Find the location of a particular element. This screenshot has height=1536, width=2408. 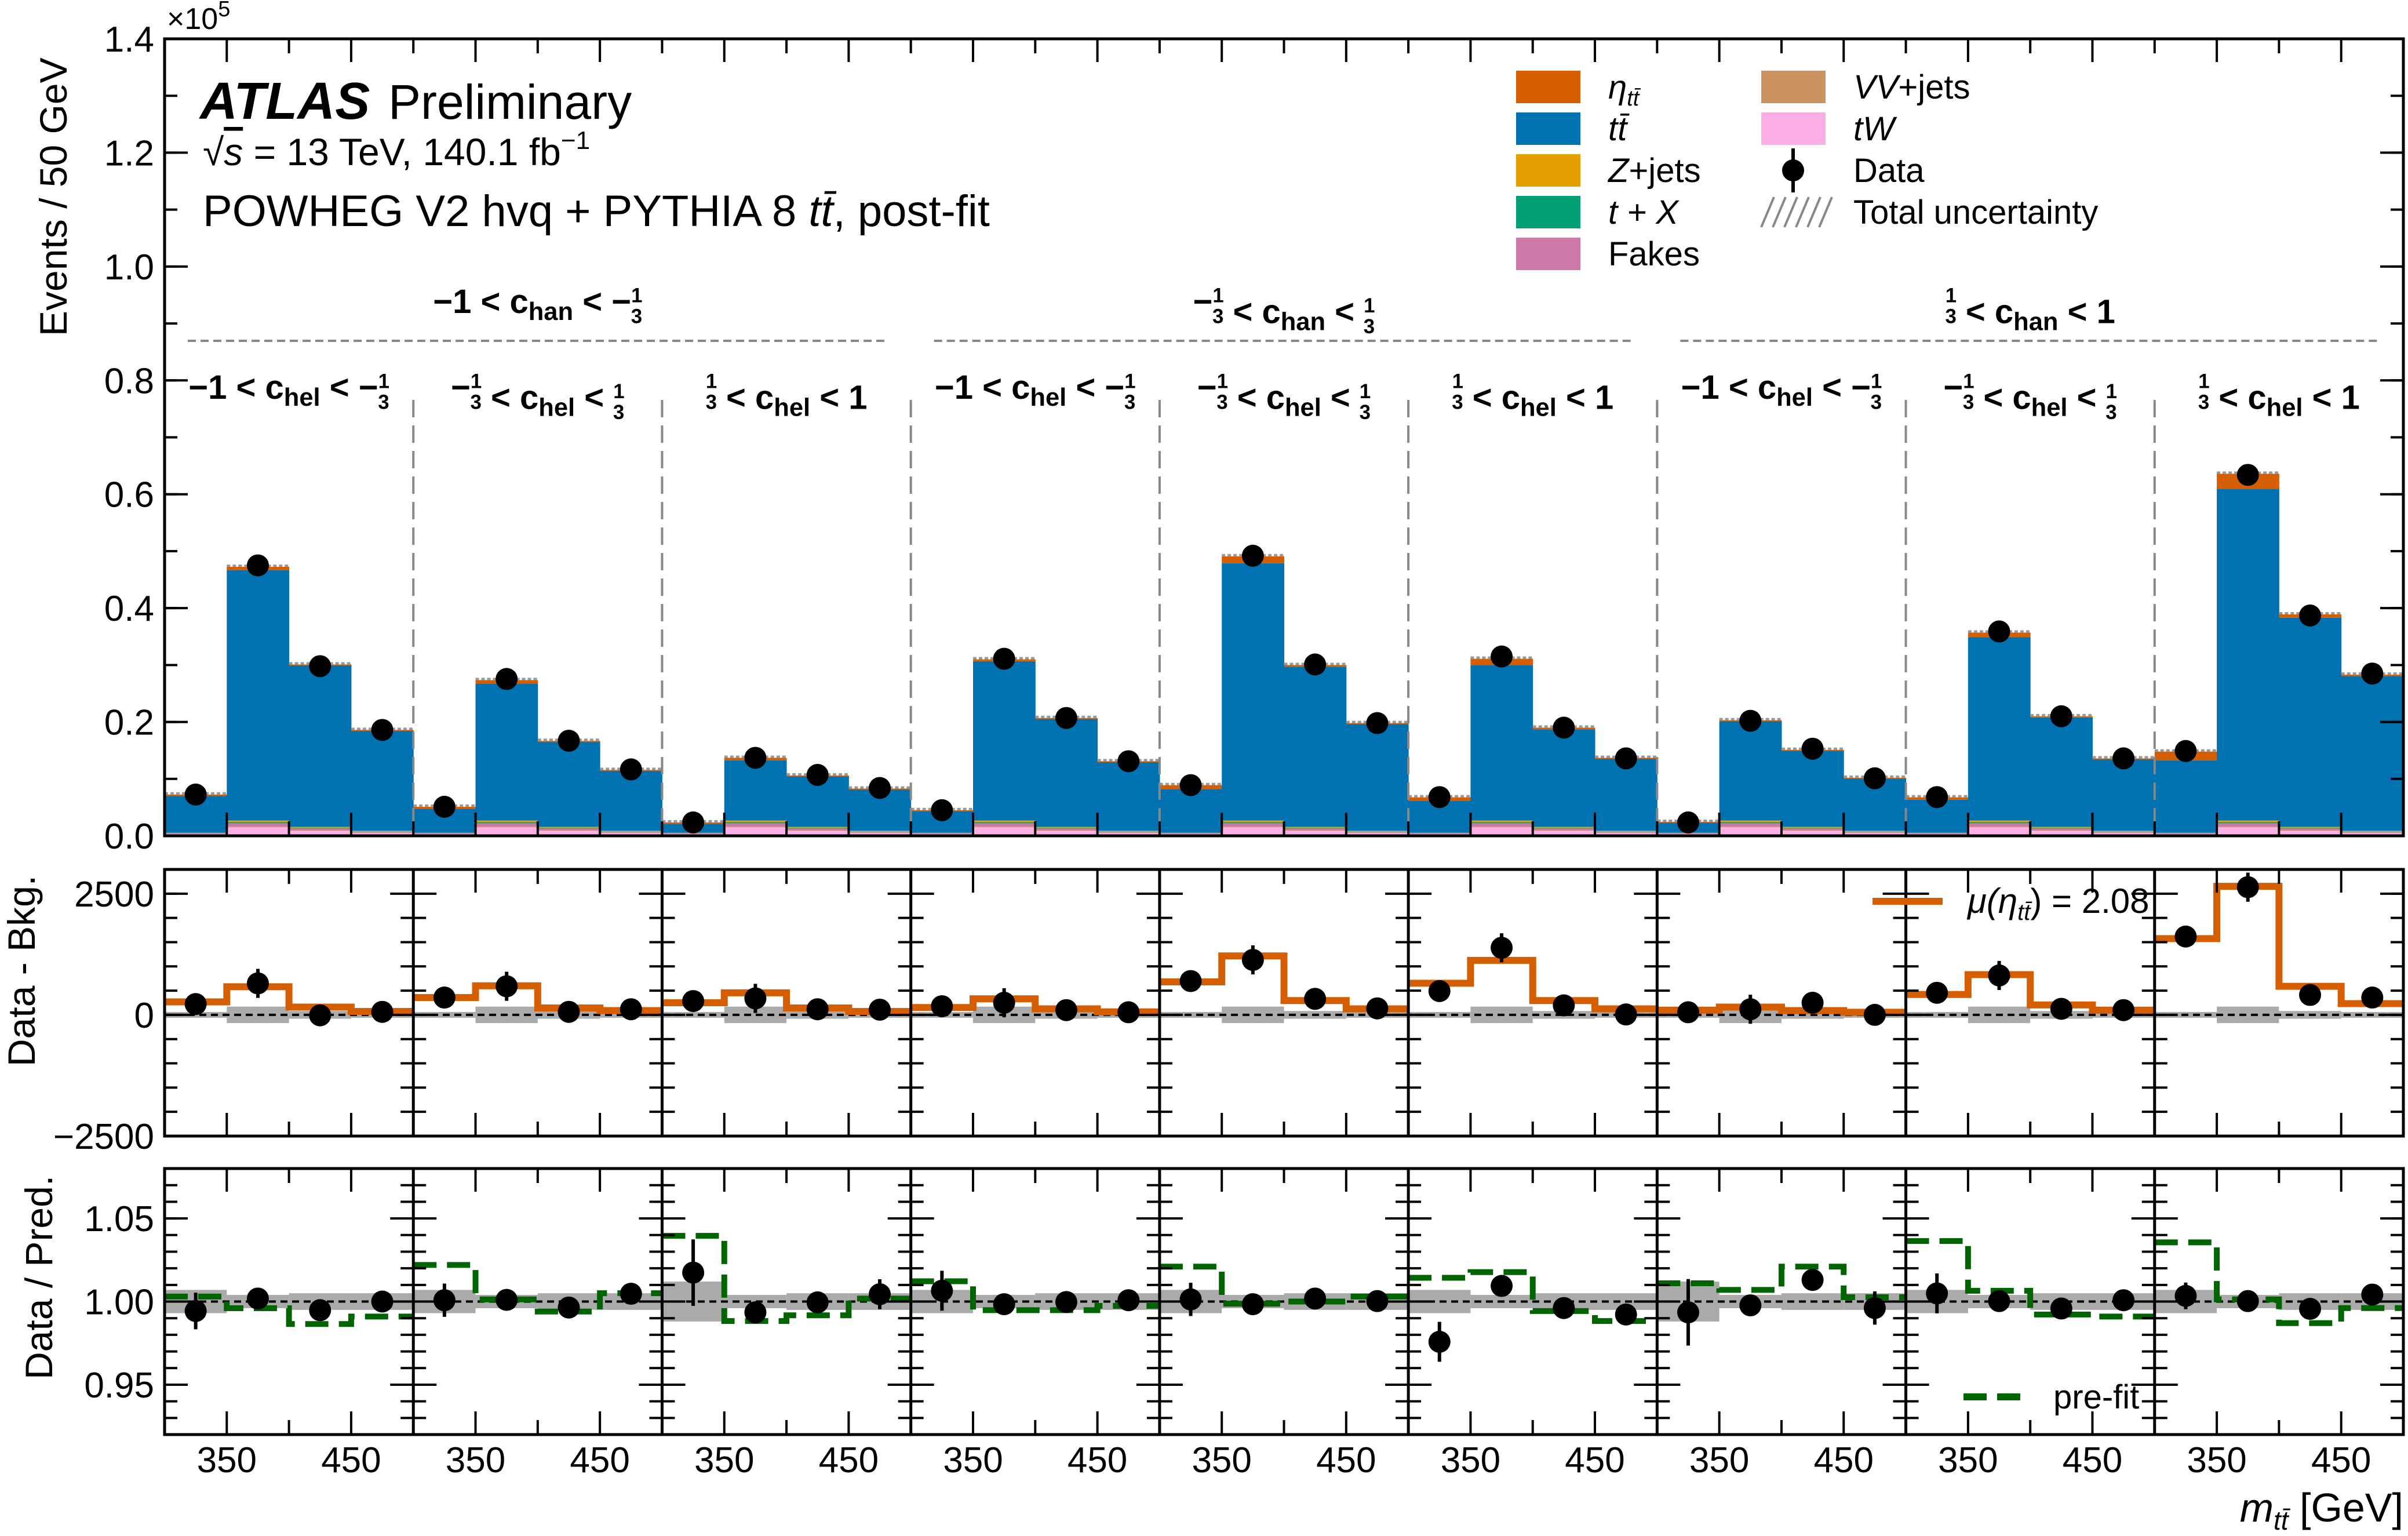

y-tick-label: 0.8 is located at coordinates (129, 381).